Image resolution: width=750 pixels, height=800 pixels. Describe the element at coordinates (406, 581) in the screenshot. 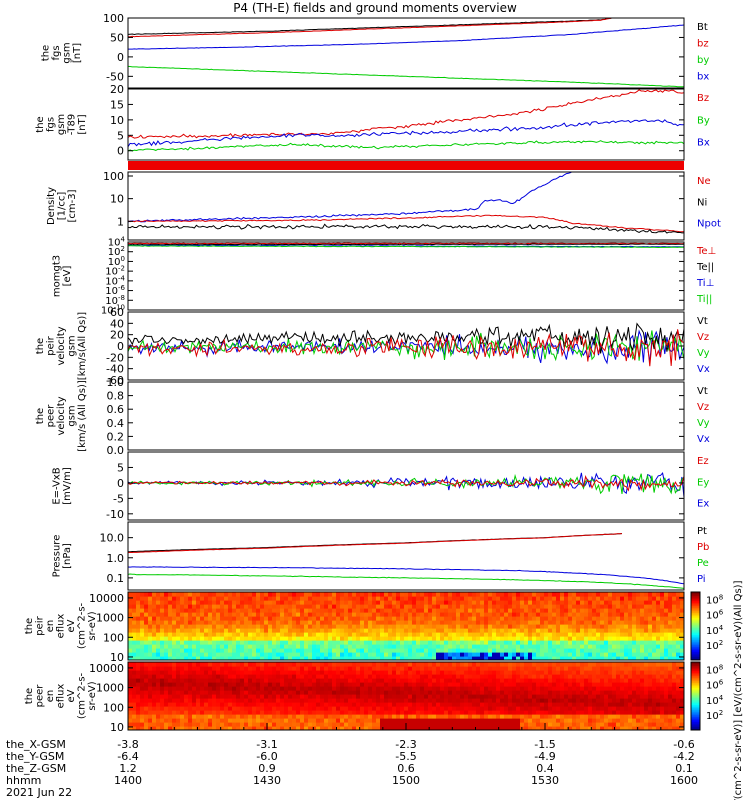

I see `series-line-Pe` at that location.